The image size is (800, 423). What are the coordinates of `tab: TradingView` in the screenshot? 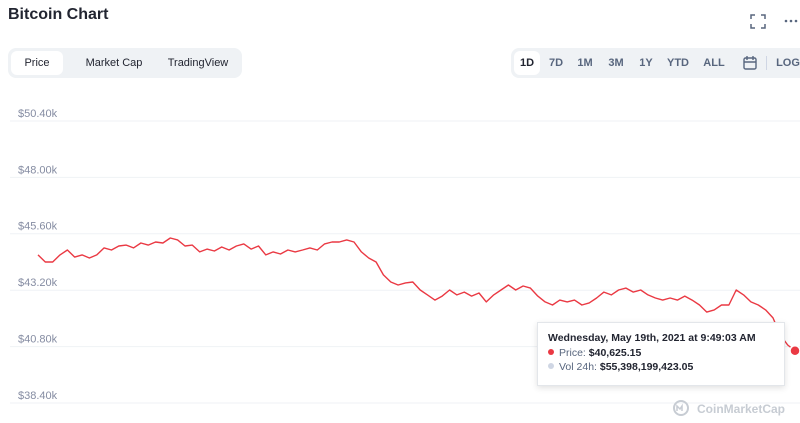 It's located at (198, 63).